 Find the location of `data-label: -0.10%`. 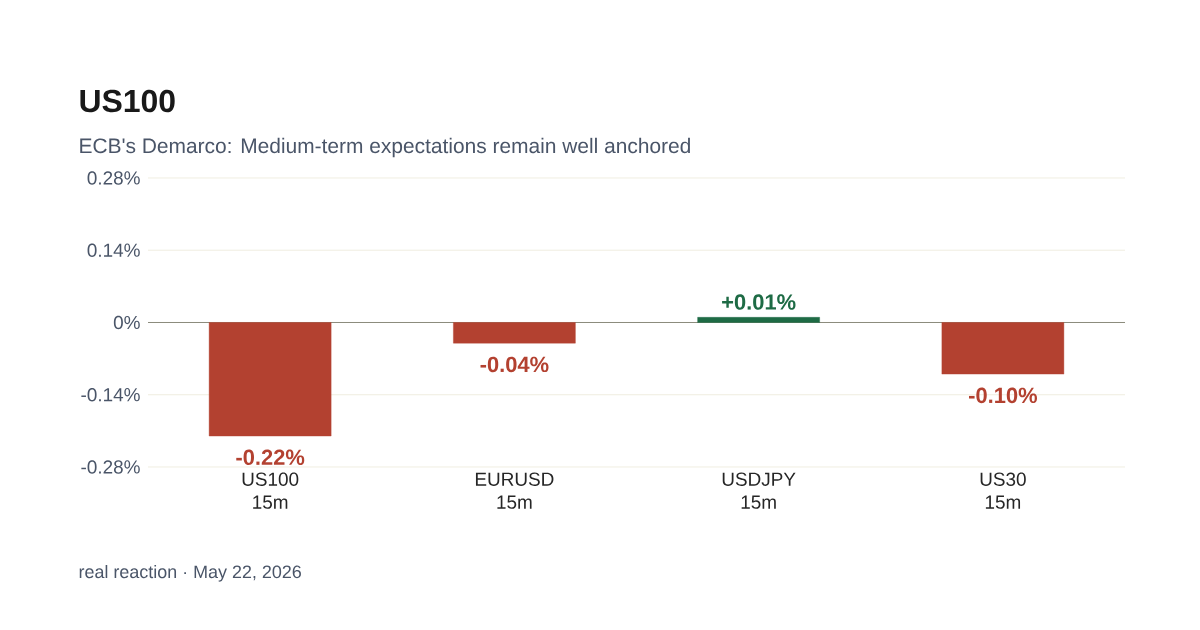

data-label: -0.10% is located at coordinates (1003, 395).